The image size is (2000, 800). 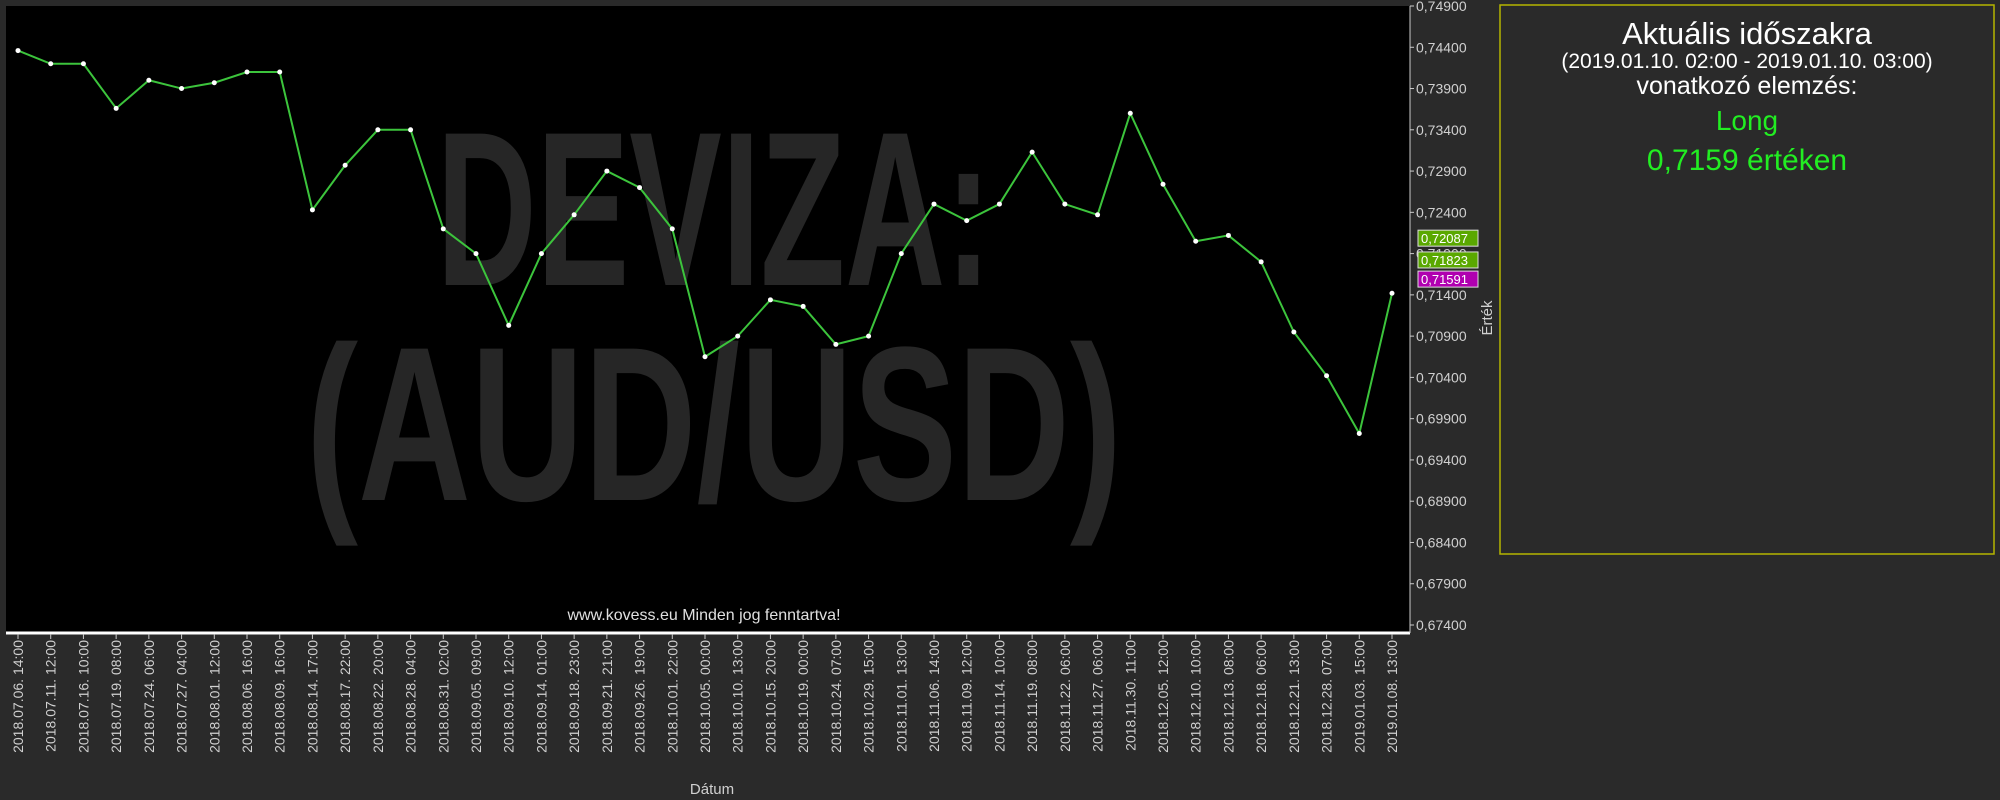 What do you see at coordinates (18, 696) in the screenshot?
I see `x-tick-label: 2018.07.06. 14:00` at bounding box center [18, 696].